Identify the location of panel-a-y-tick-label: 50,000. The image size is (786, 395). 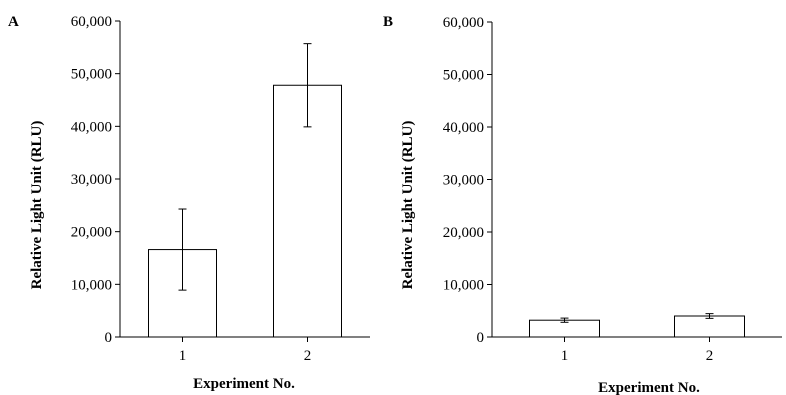
(91, 75).